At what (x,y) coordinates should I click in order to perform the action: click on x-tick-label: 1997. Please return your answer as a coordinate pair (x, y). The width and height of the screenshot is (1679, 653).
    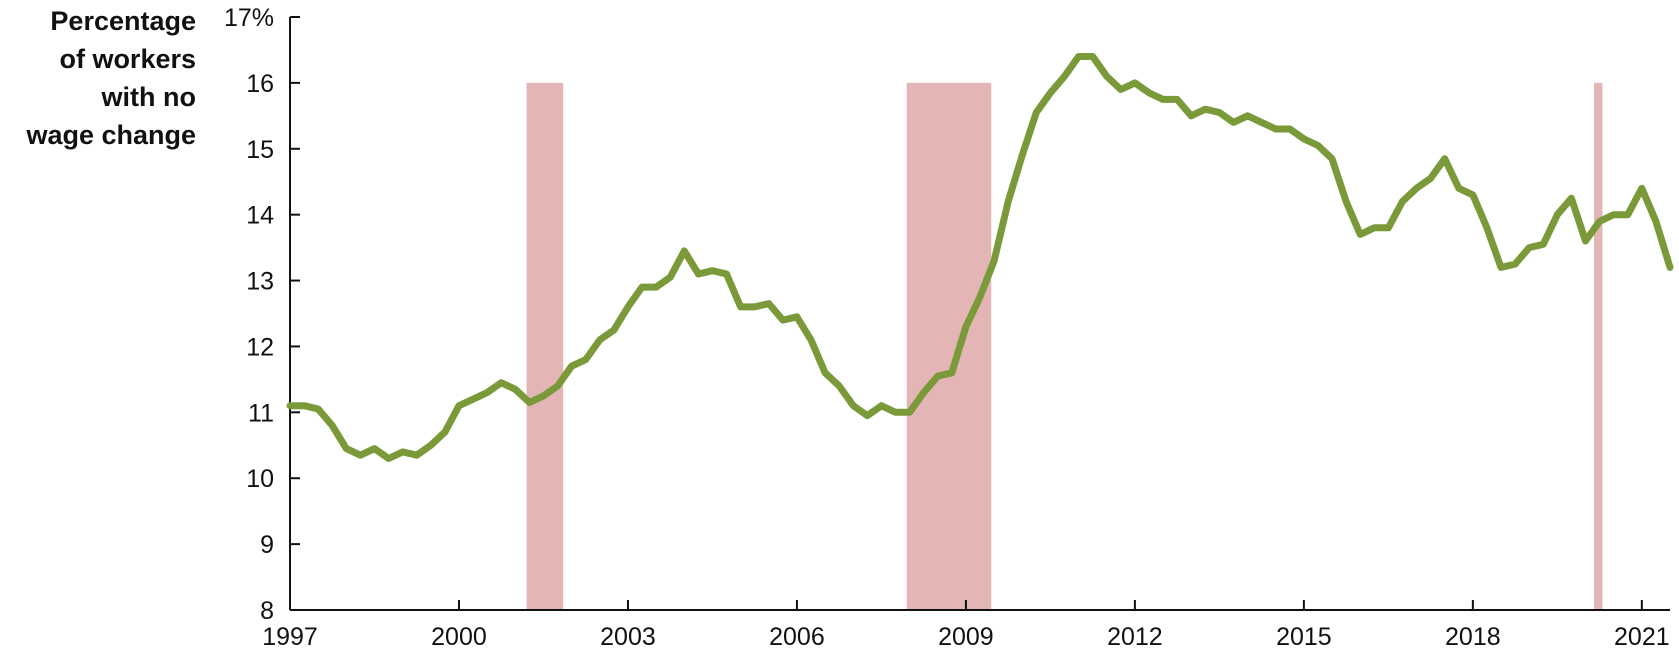
    Looking at the image, I should click on (290, 637).